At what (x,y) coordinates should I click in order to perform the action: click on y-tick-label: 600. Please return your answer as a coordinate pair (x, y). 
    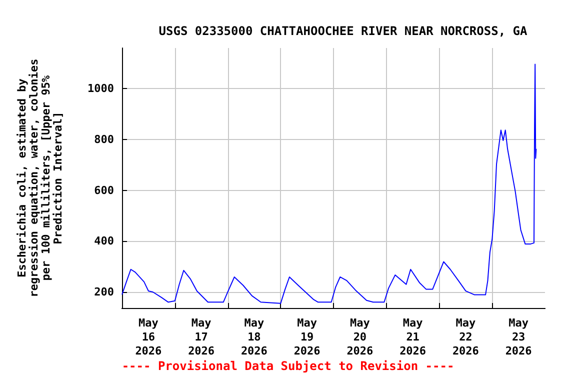
    Looking at the image, I should click on (104, 190).